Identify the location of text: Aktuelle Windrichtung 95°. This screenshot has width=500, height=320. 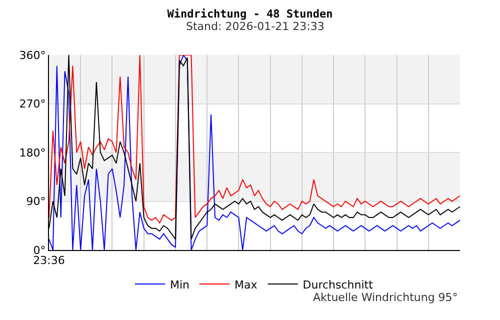
(385, 297).